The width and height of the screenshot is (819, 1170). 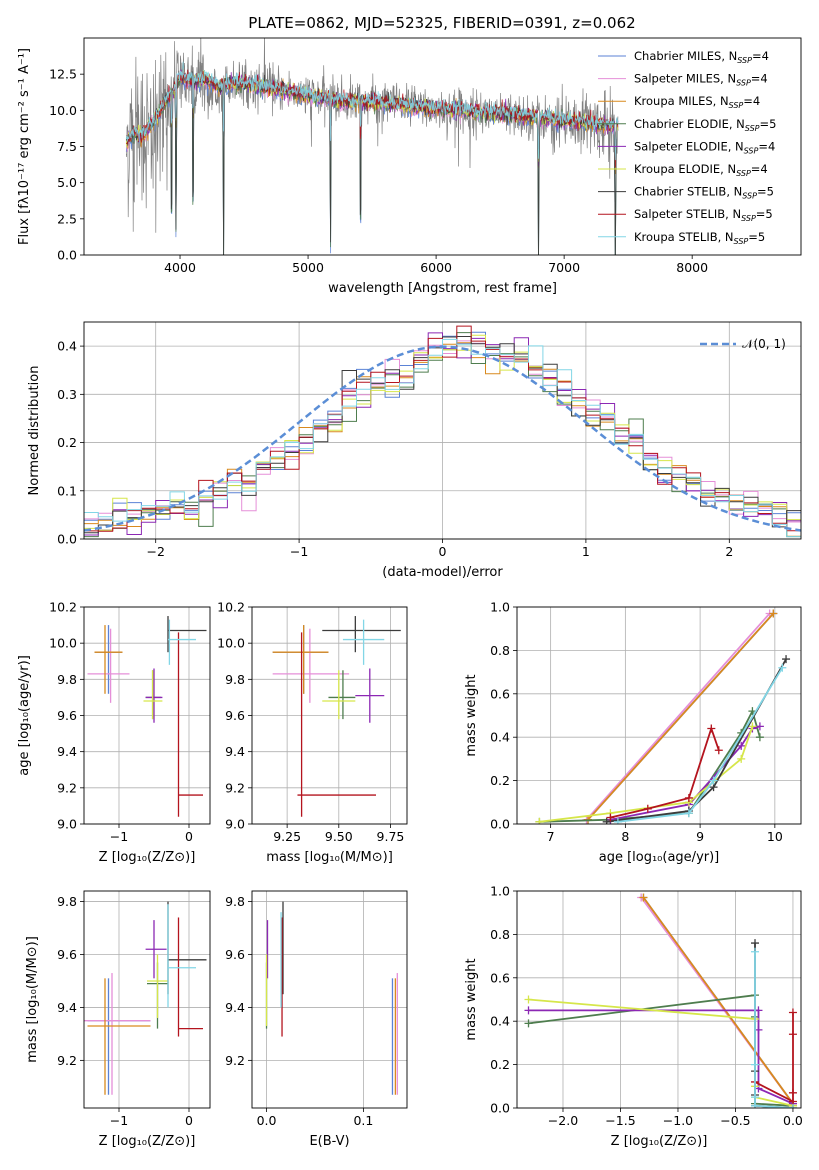 What do you see at coordinates (147, 857) in the screenshot?
I see `x-axis-label: Z [log₁₀(Z/Z⊙)]` at bounding box center [147, 857].